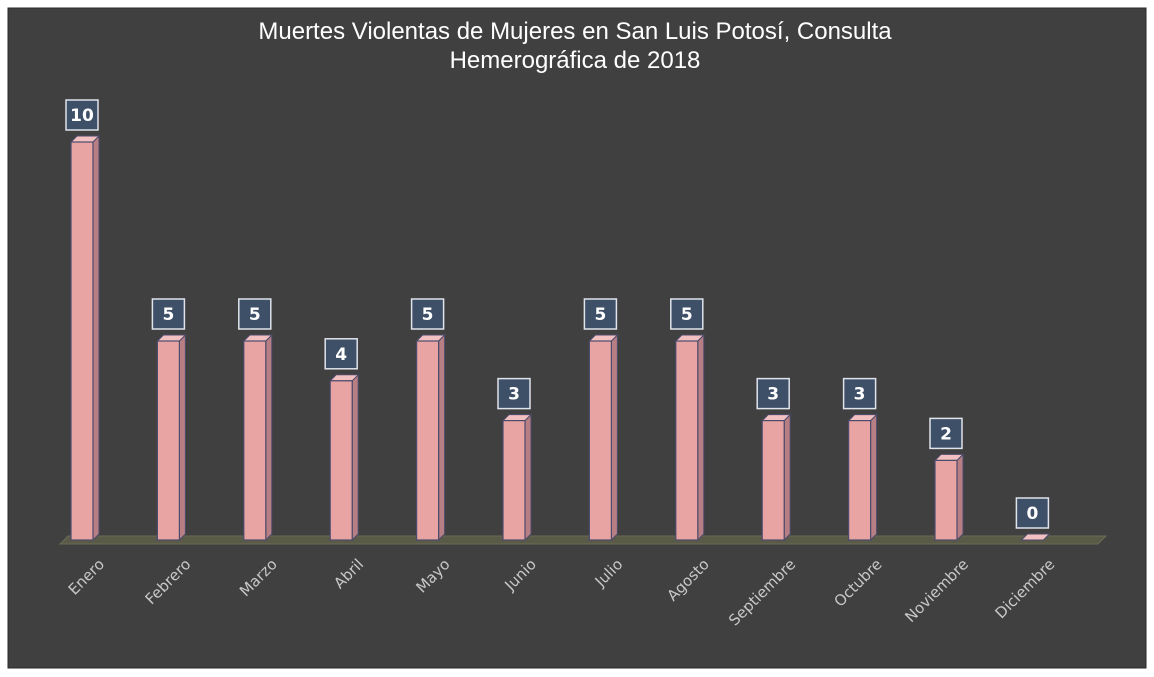 This screenshot has width=1154, height=677. I want to click on value-label: 0, so click(1032, 514).